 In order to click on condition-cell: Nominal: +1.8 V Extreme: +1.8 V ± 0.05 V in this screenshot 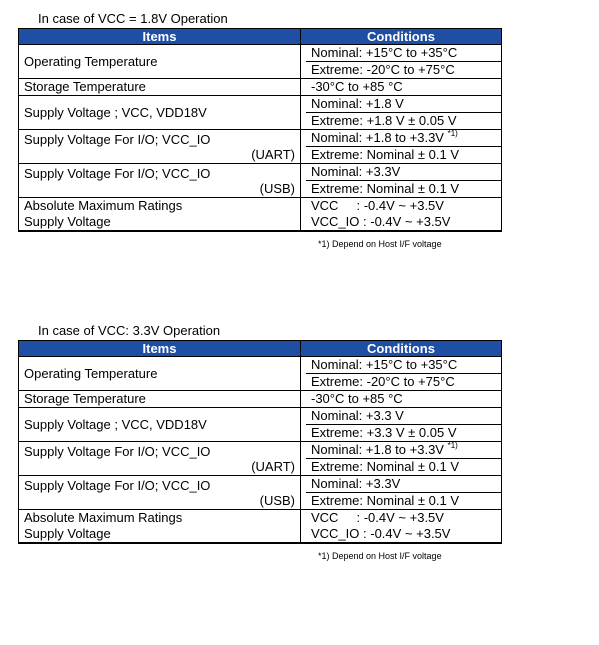, I will do `click(401, 112)`.